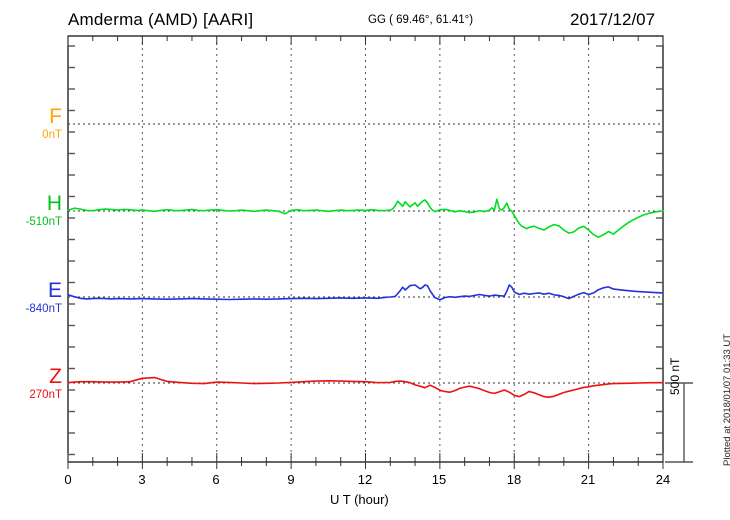  I want to click on observation-date: 2017/12/07, so click(613, 19).